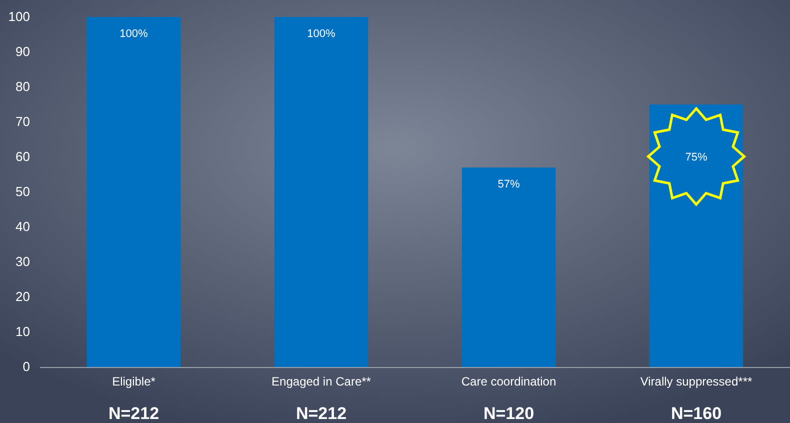 The width and height of the screenshot is (790, 423). What do you see at coordinates (508, 413) in the screenshot?
I see `text: N=120` at bounding box center [508, 413].